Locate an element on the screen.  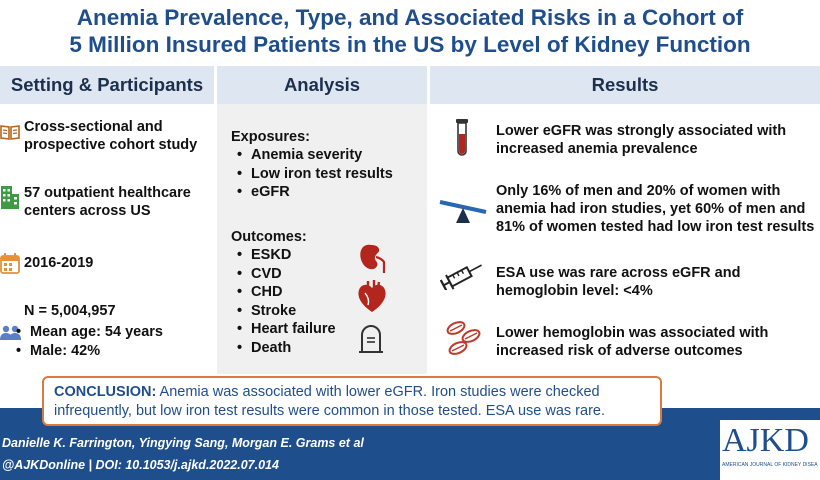
ajkd-logo: AJKD AMERICAN JOURNAL OF KIDNEY DISEASES is located at coordinates (770, 450).